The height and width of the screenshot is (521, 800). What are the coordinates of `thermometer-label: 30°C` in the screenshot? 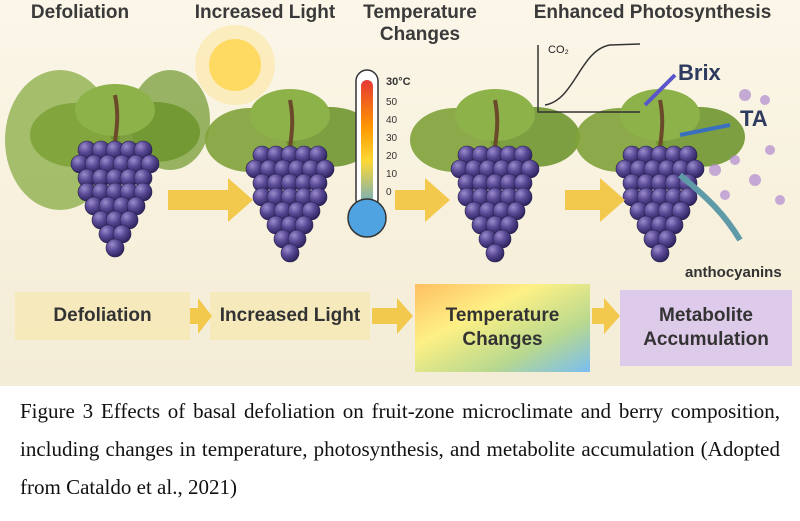 It's located at (398, 82).